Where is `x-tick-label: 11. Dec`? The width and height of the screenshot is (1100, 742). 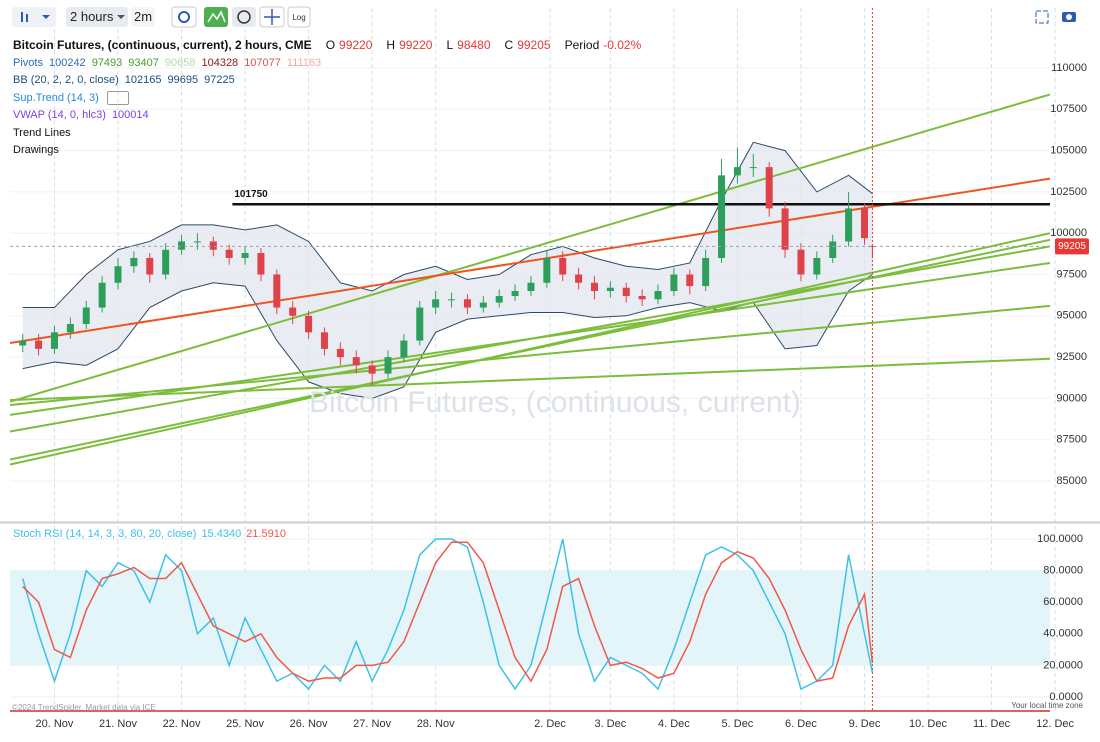 x-tick-label: 11. Dec is located at coordinates (992, 724).